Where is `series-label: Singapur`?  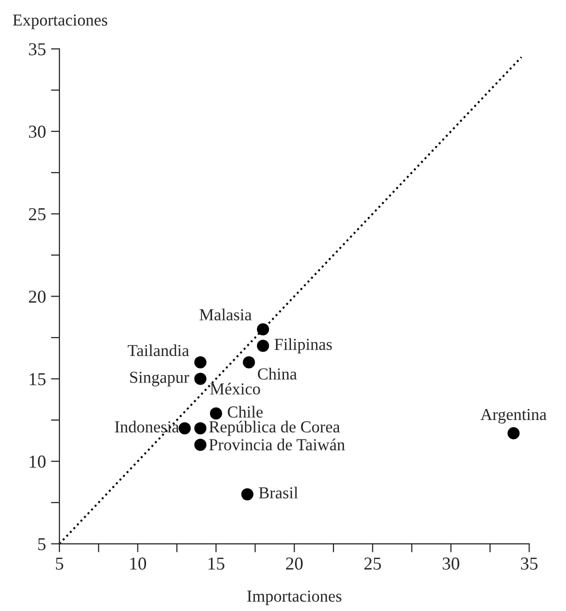
series-label: Singapur is located at coordinates (160, 379).